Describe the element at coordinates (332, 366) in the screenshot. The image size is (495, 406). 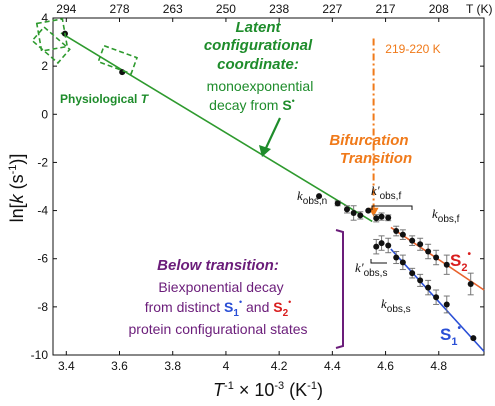
I see `x-tick-label: 4.4` at that location.